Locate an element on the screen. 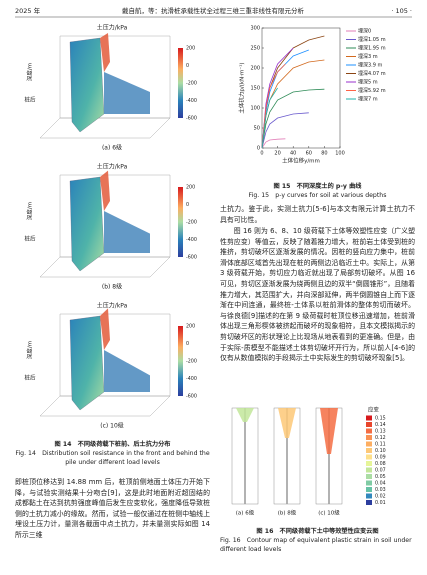 Image resolution: width=427 pixels, height=575 pixels. legend-label: 埋深5.92 m is located at coordinates (372, 90).